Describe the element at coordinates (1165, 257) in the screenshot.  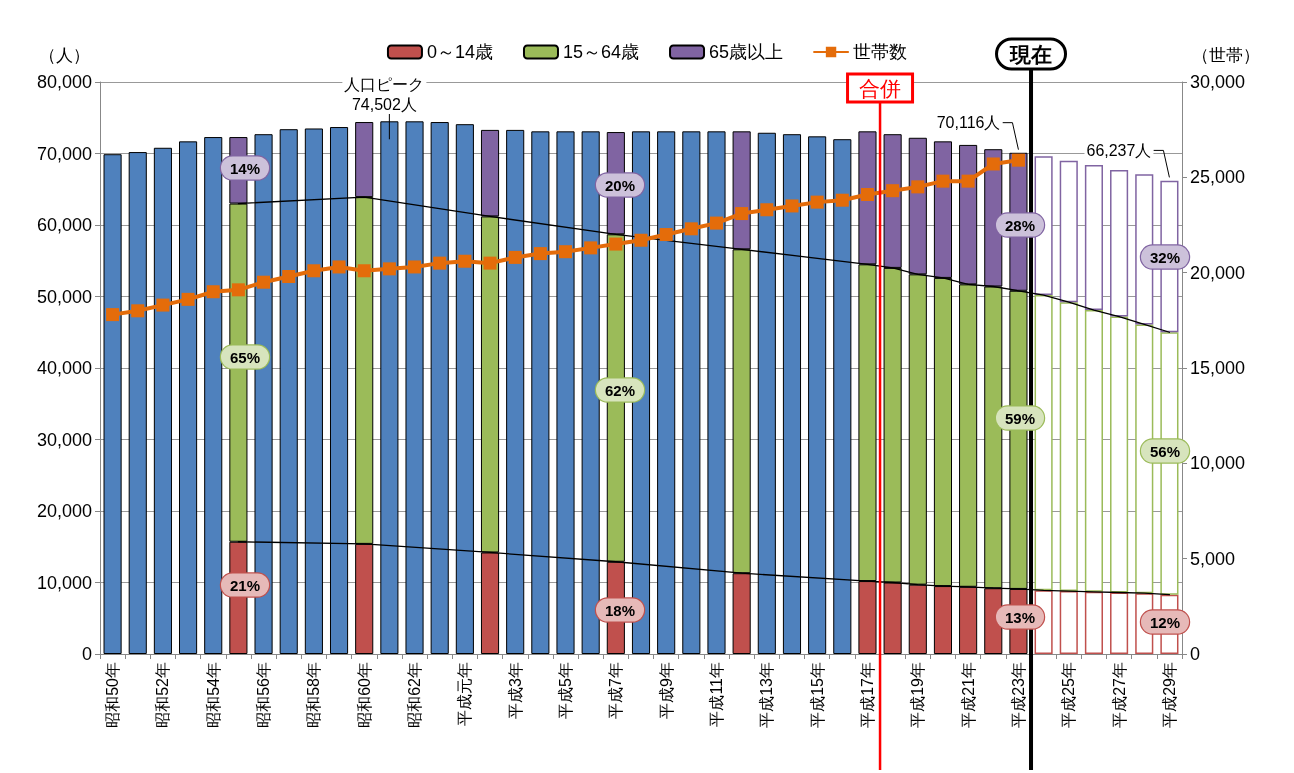
I see `annotation: 32%` at that location.